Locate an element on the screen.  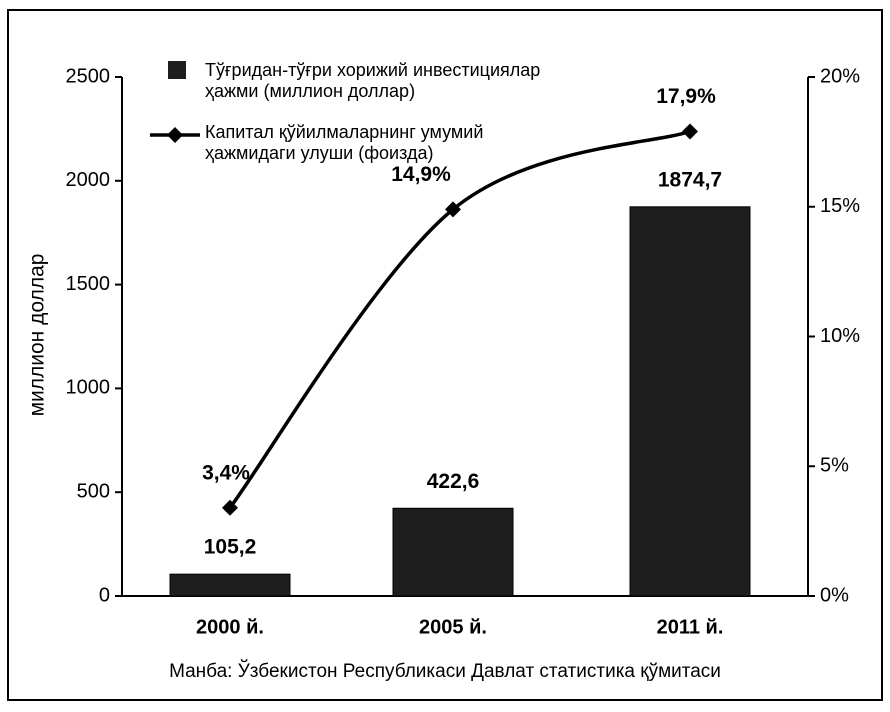
x-tick-label: 2005 й. is located at coordinates (453, 627).